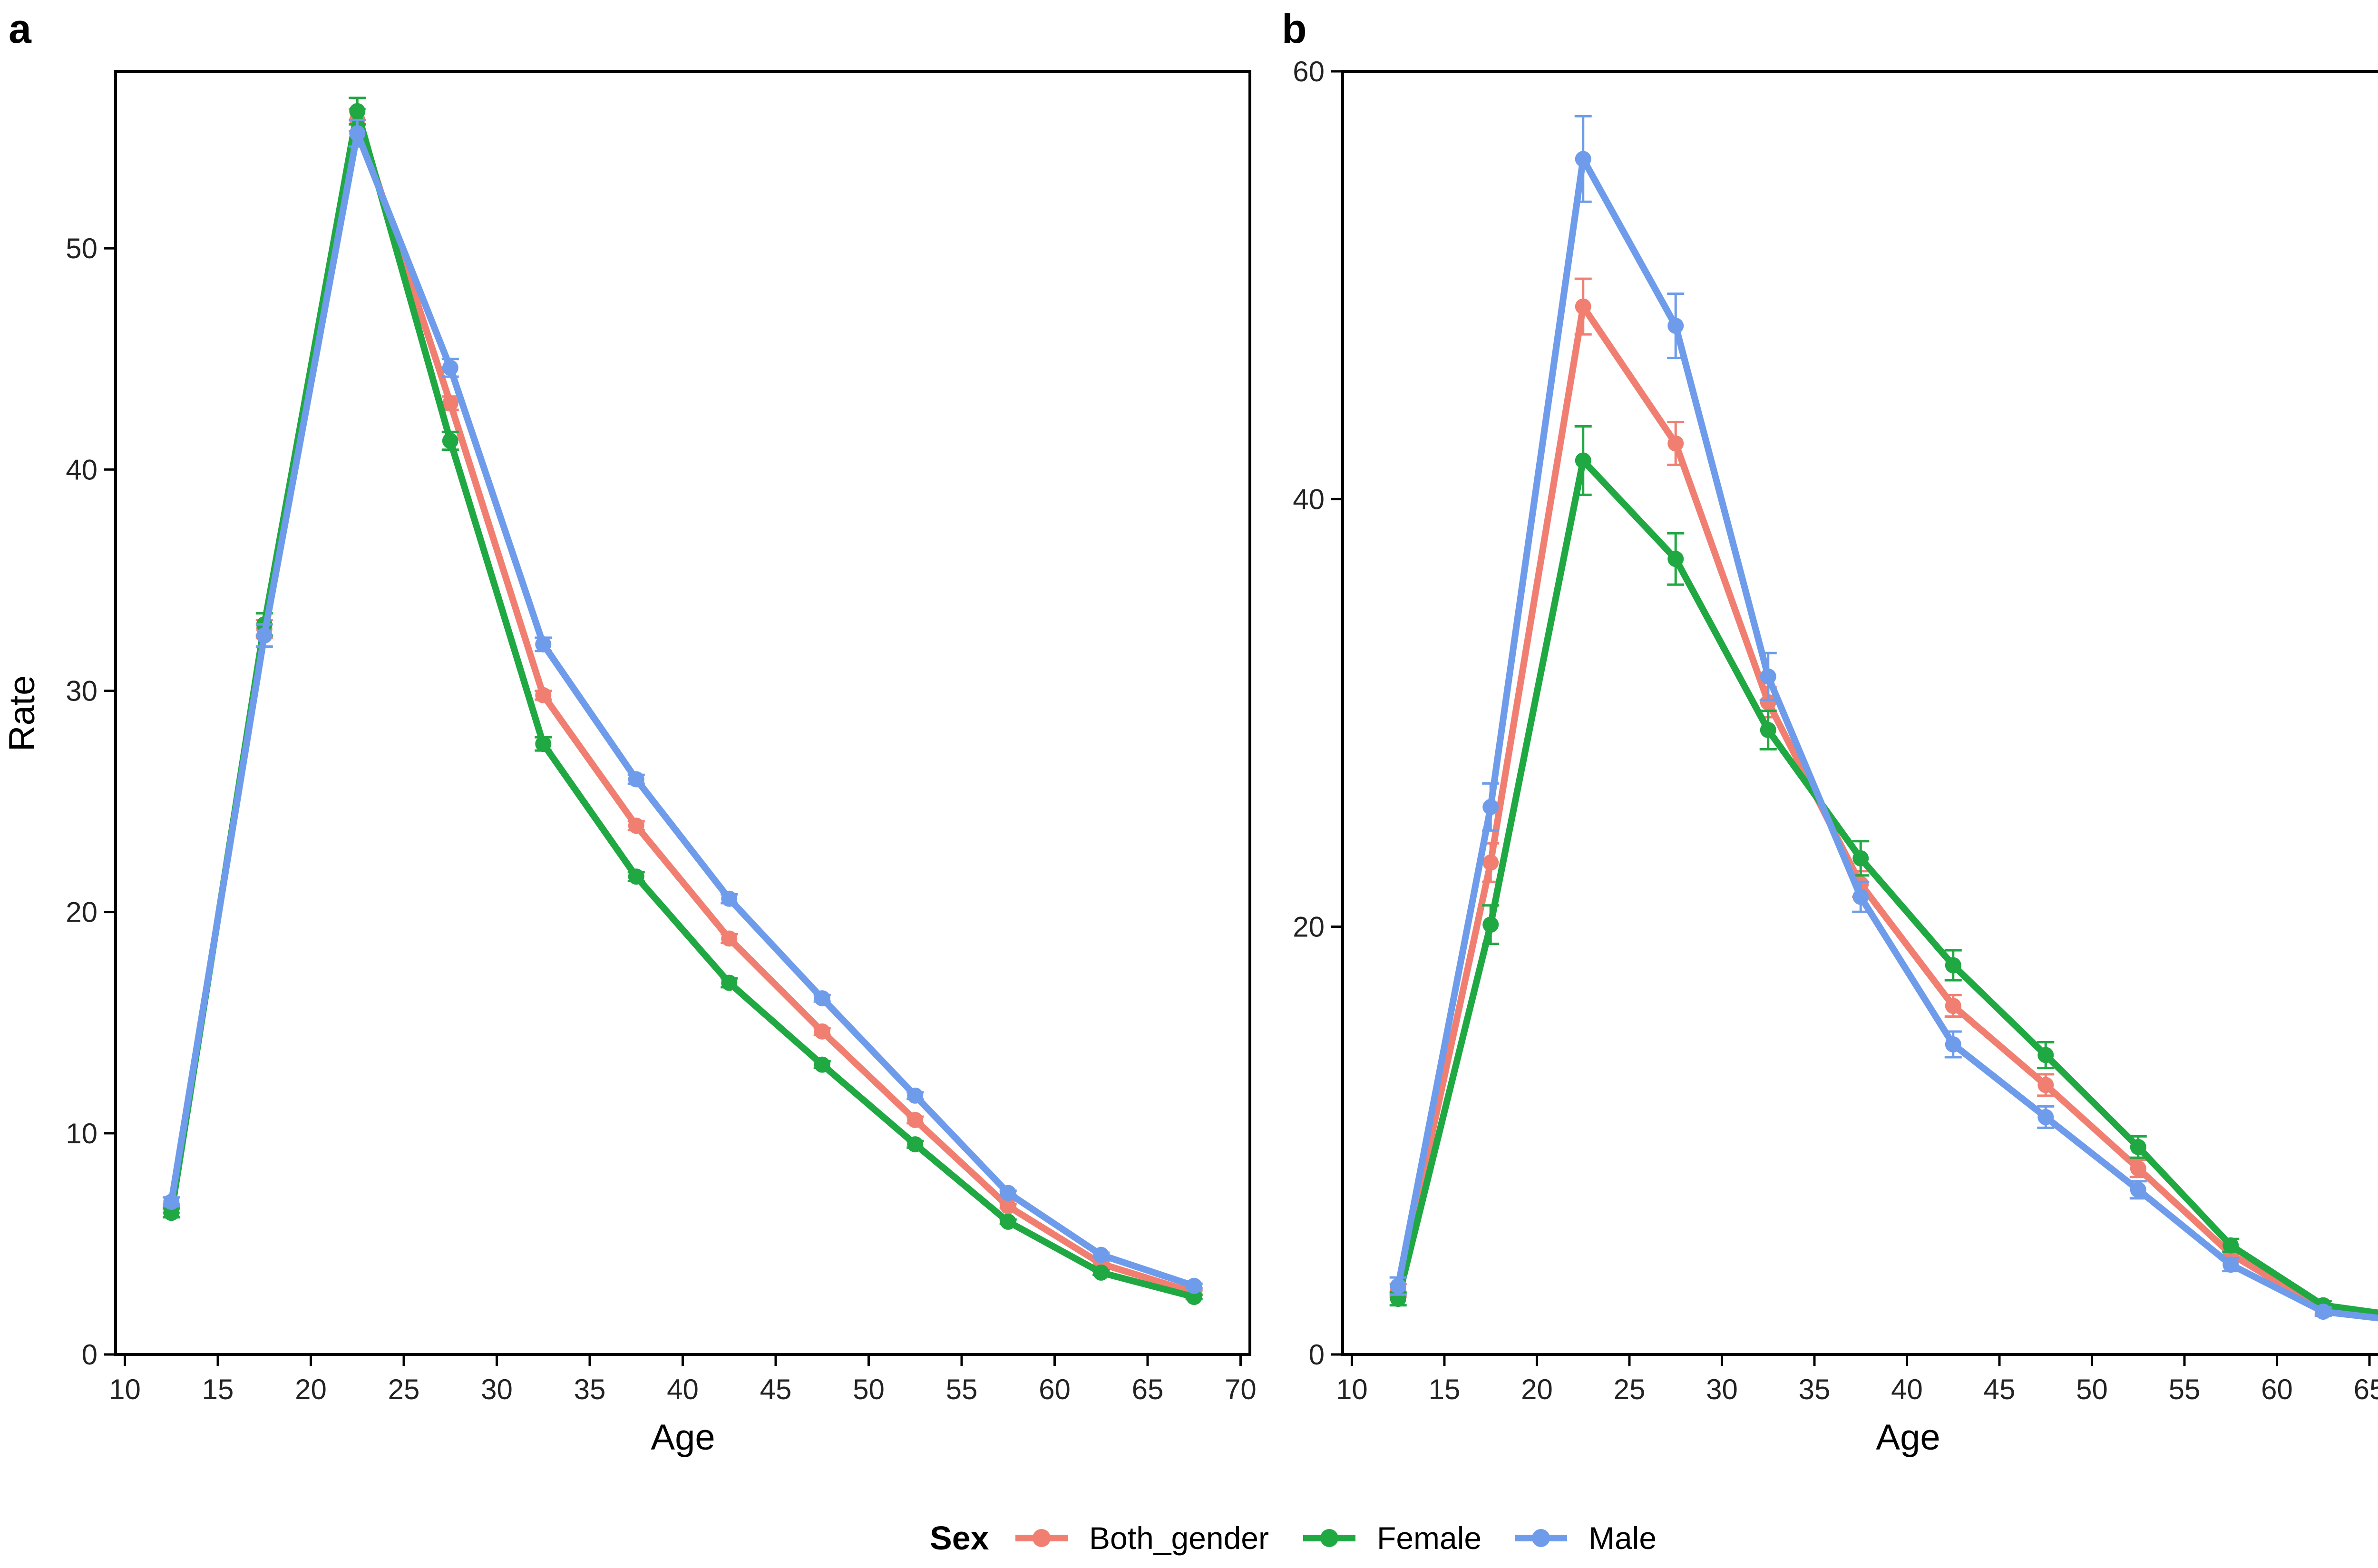 Image resolution: width=2378 pixels, height=1568 pixels. Describe the element at coordinates (1586, 1538) in the screenshot. I see `legend-item-male: Male` at that location.